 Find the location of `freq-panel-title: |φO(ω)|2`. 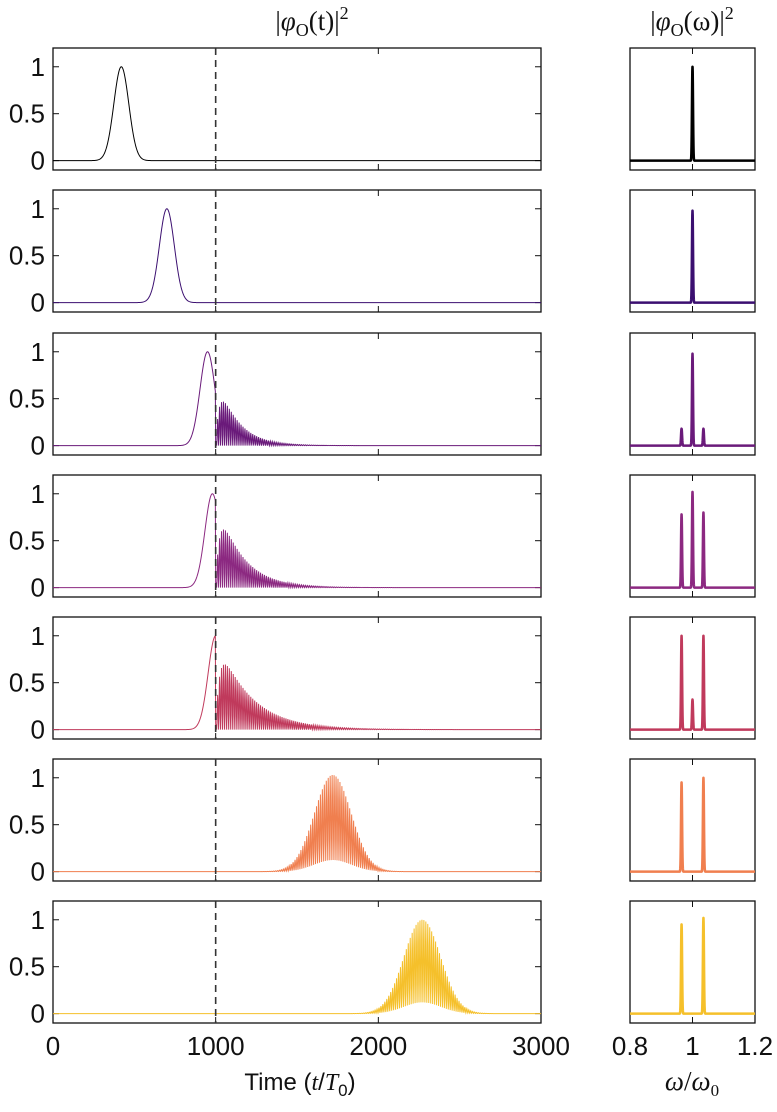

freq-panel-title: |φO(ω)|2 is located at coordinates (692, 21).